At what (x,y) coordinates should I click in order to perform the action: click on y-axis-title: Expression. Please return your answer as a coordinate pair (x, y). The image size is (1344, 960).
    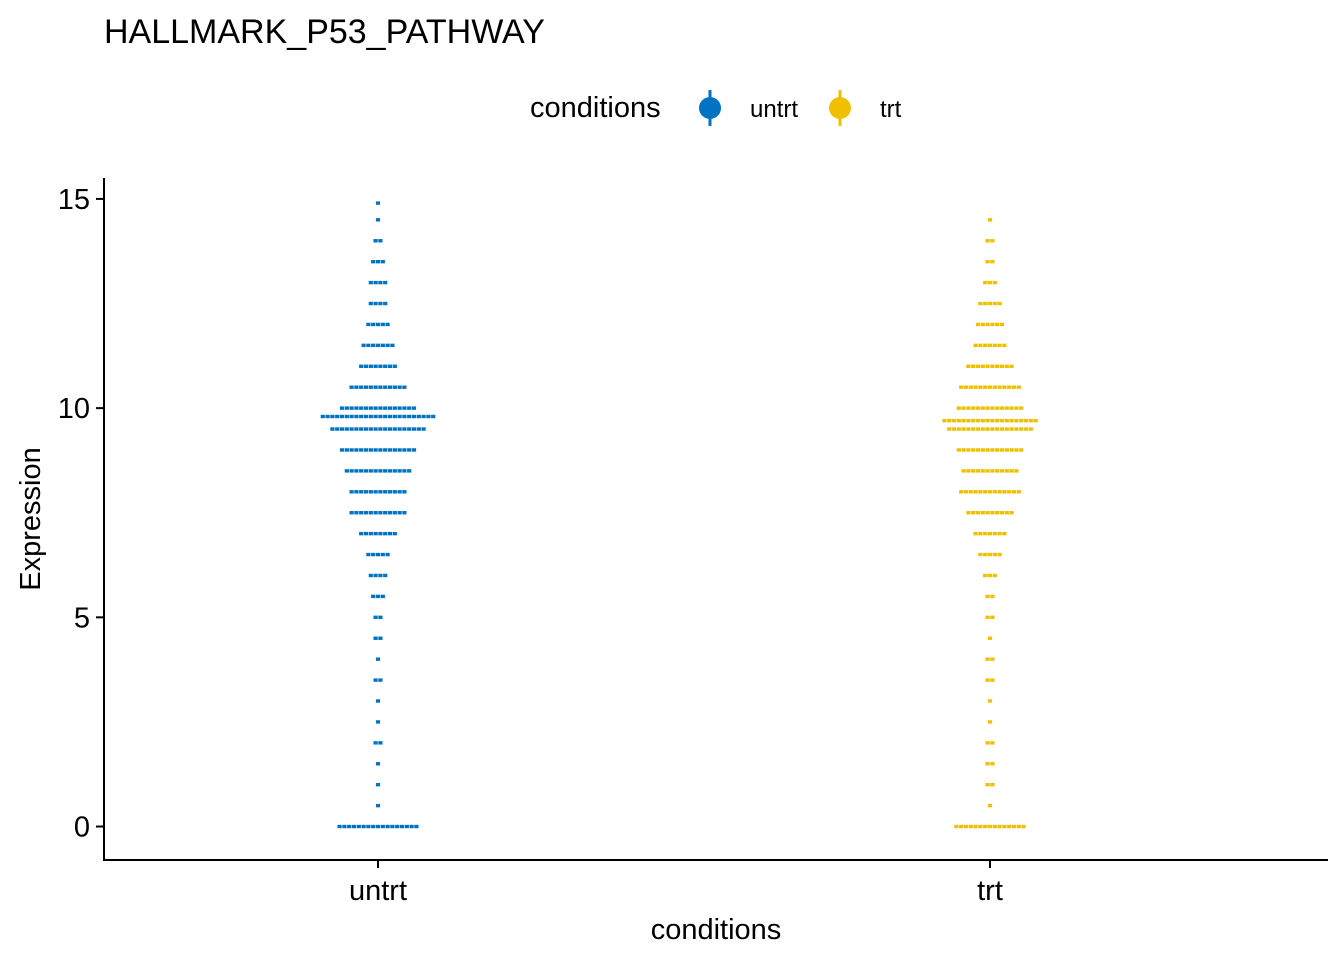
    Looking at the image, I should click on (31, 518).